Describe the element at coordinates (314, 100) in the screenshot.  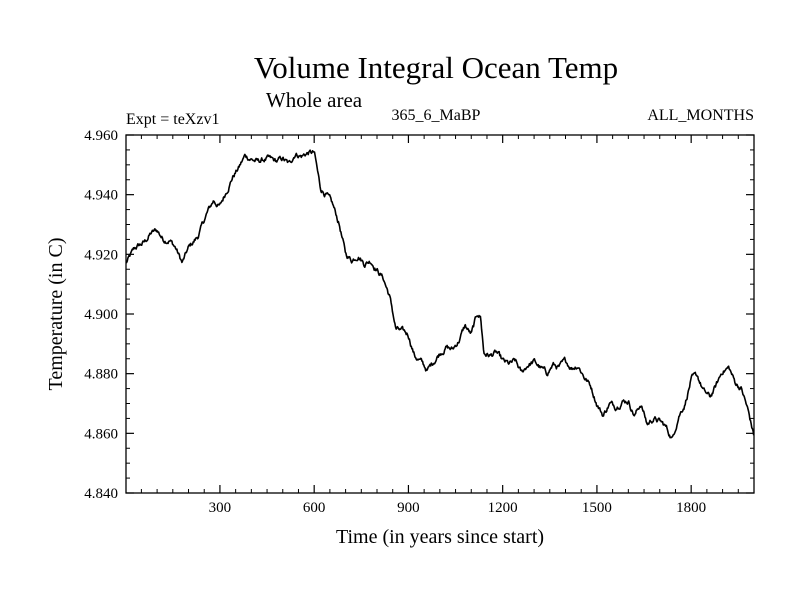
I see `chart-subtitle: Whole area` at that location.